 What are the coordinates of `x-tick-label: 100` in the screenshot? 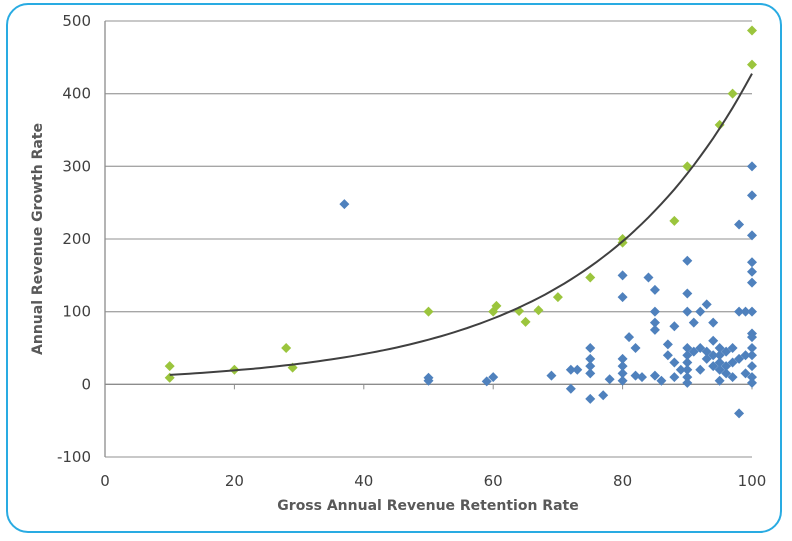 It's located at (752, 481).